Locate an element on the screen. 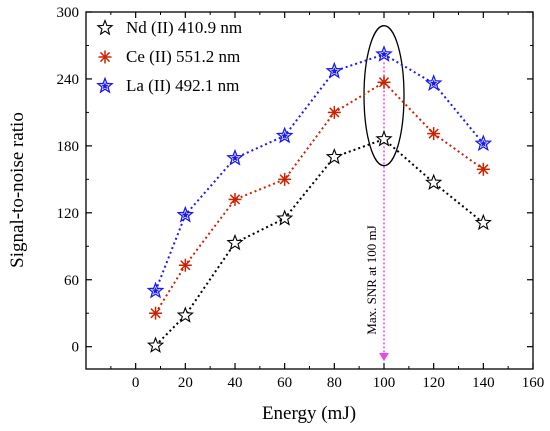 The height and width of the screenshot is (431, 550). x-axis-title: Energy (mJ) is located at coordinates (309, 413).